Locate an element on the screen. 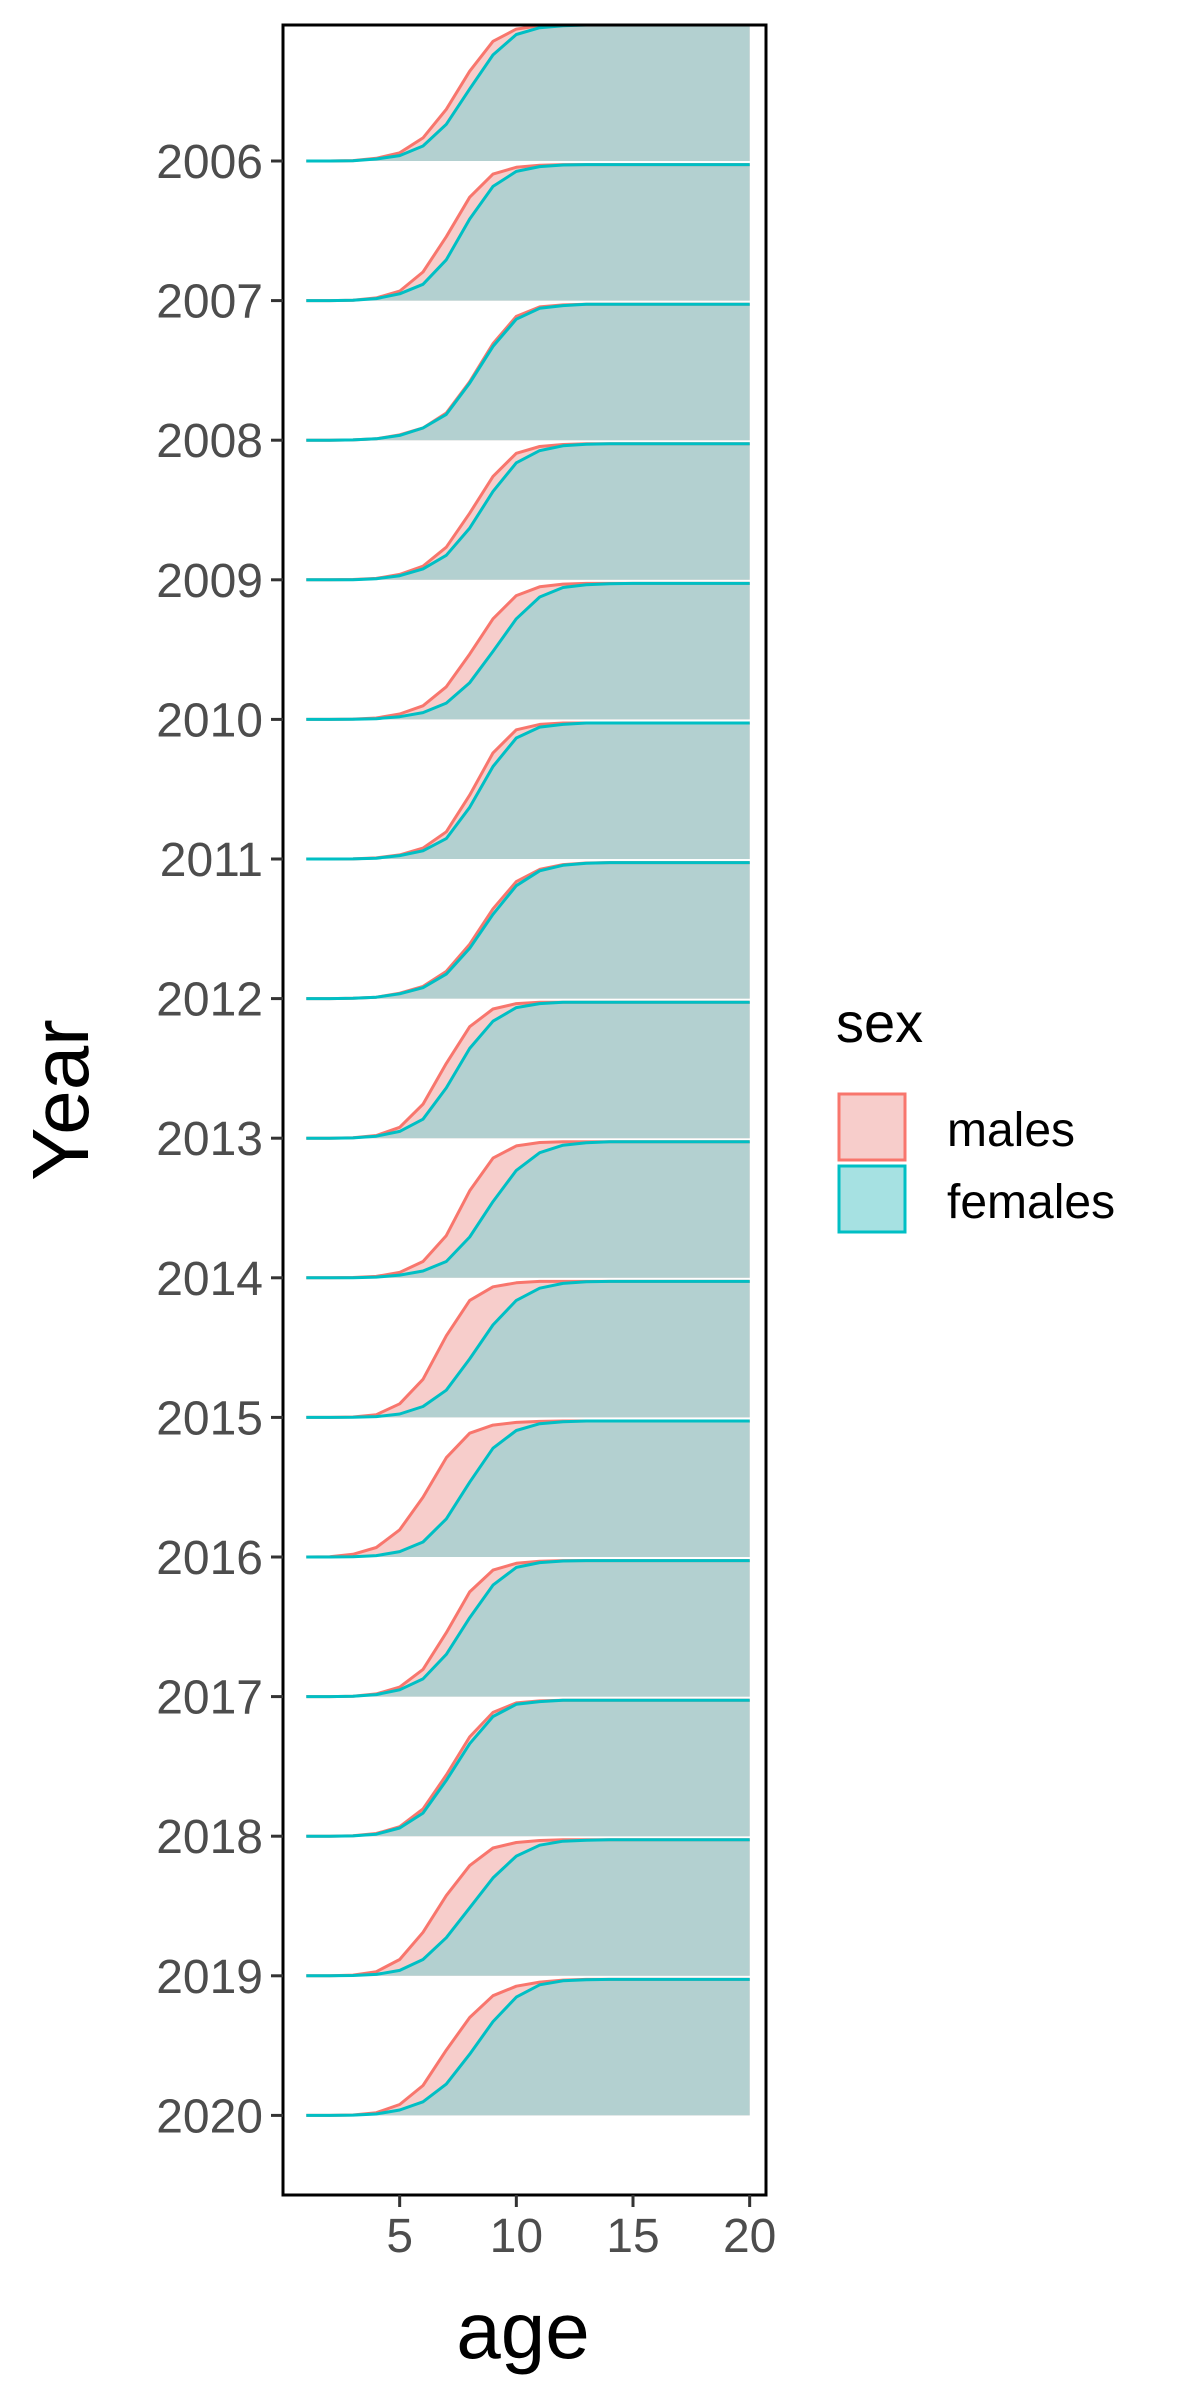 The width and height of the screenshot is (1200, 2405). ridge-line-females-2009 is located at coordinates (528, 512).